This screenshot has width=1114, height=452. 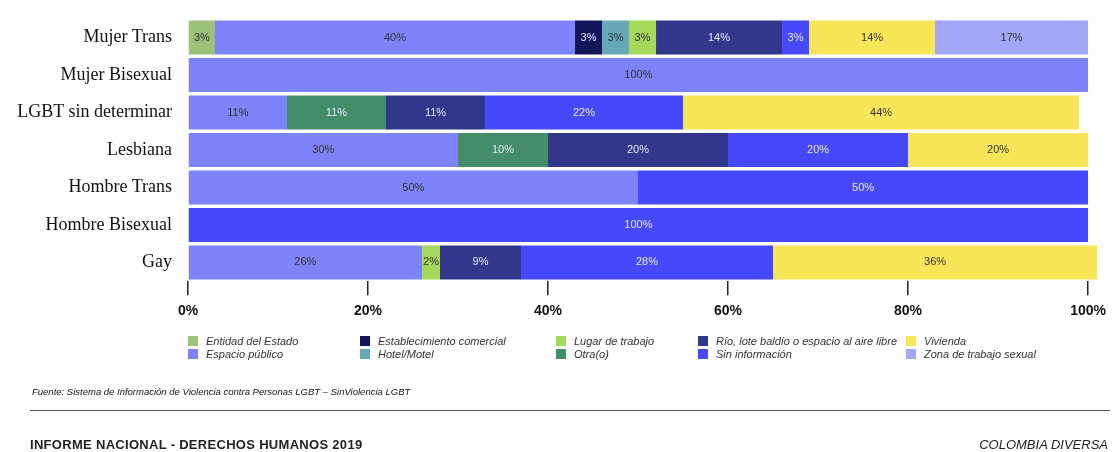 I want to click on data-label: 30%, so click(x=323, y=149).